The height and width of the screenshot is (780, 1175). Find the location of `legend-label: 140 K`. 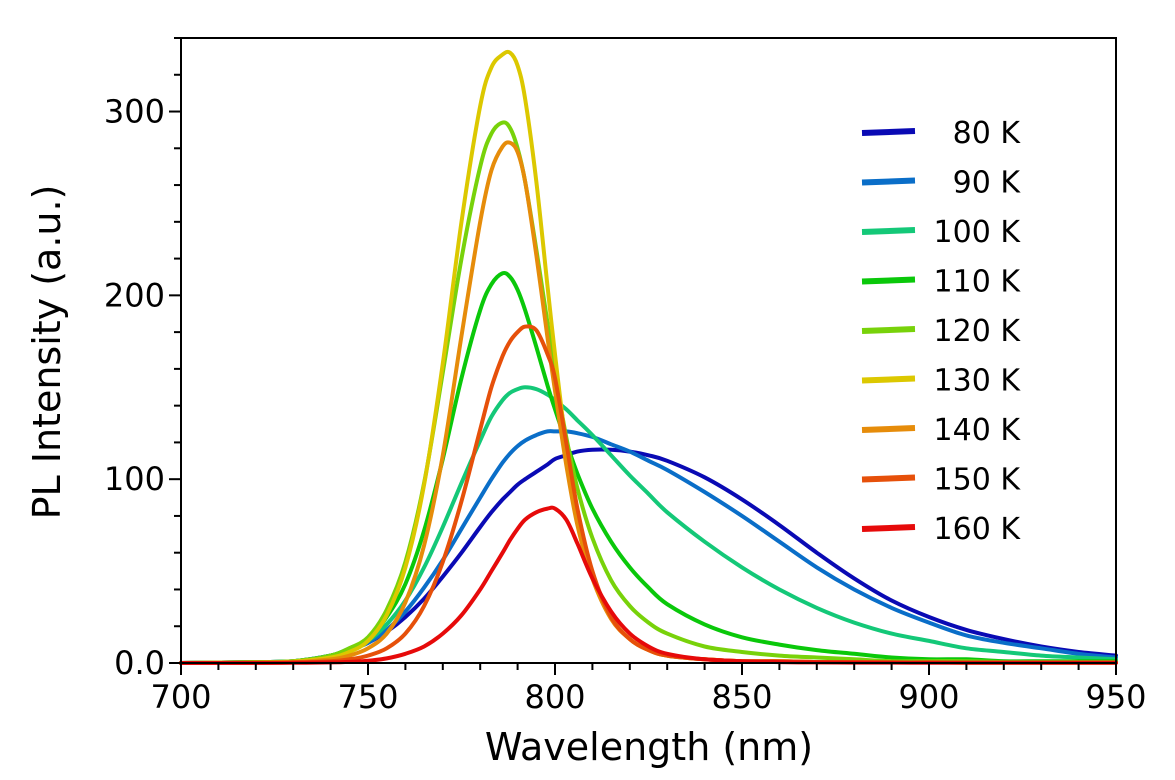

legend-label: 140 K is located at coordinates (978, 430).